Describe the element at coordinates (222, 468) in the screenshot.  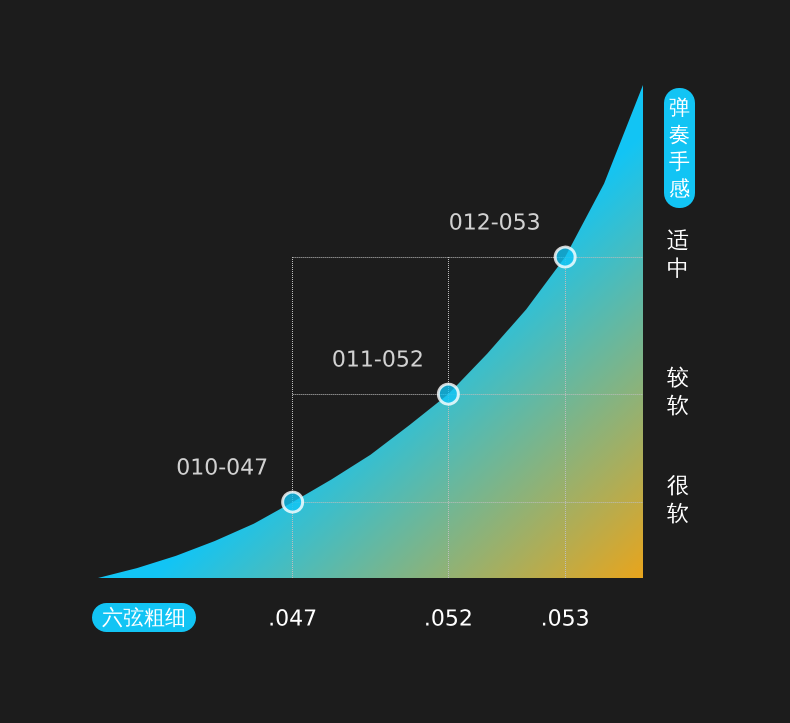
I see `annotation: 010-047` at that location.